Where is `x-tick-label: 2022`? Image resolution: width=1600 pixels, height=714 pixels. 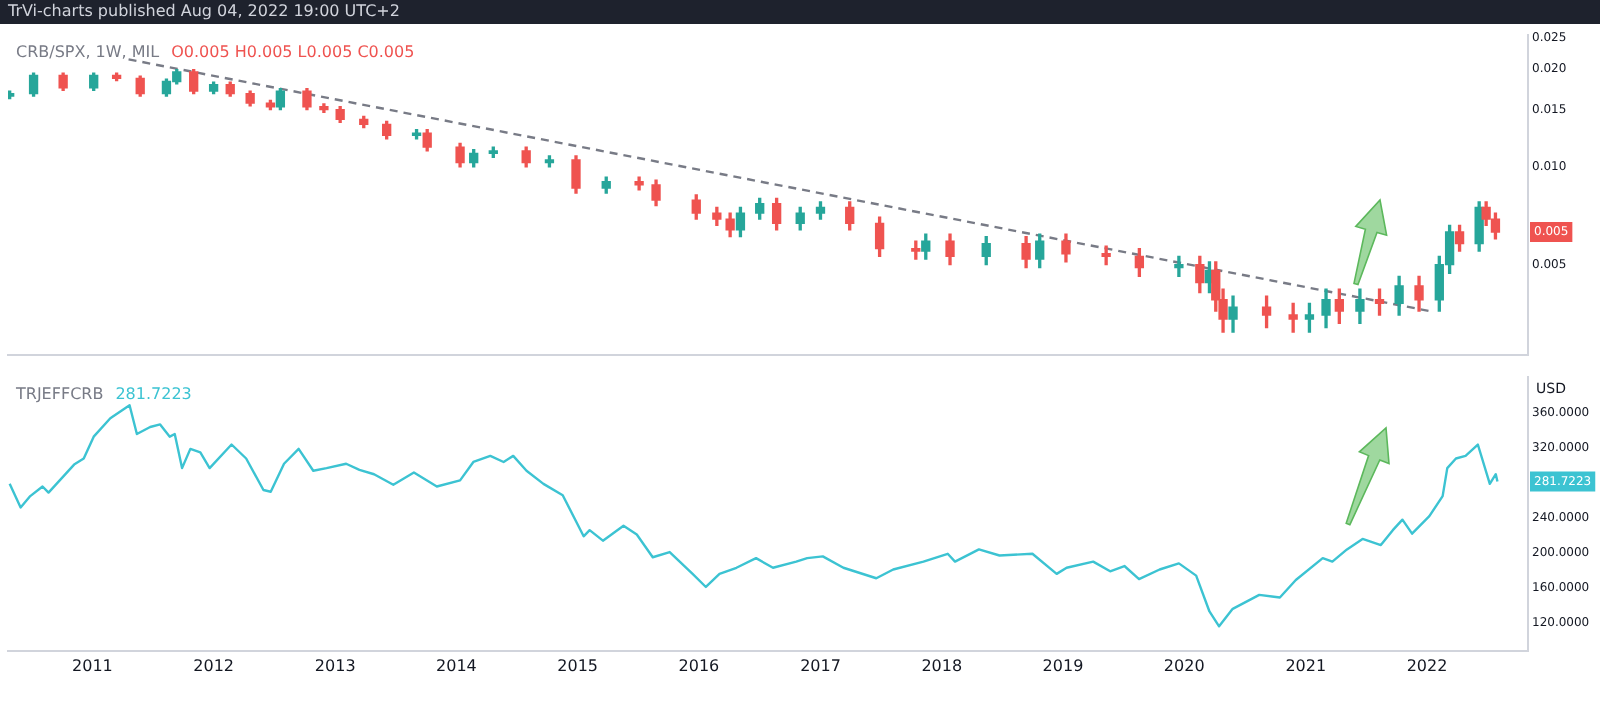
x-tick-label: 2022 is located at coordinates (1427, 665).